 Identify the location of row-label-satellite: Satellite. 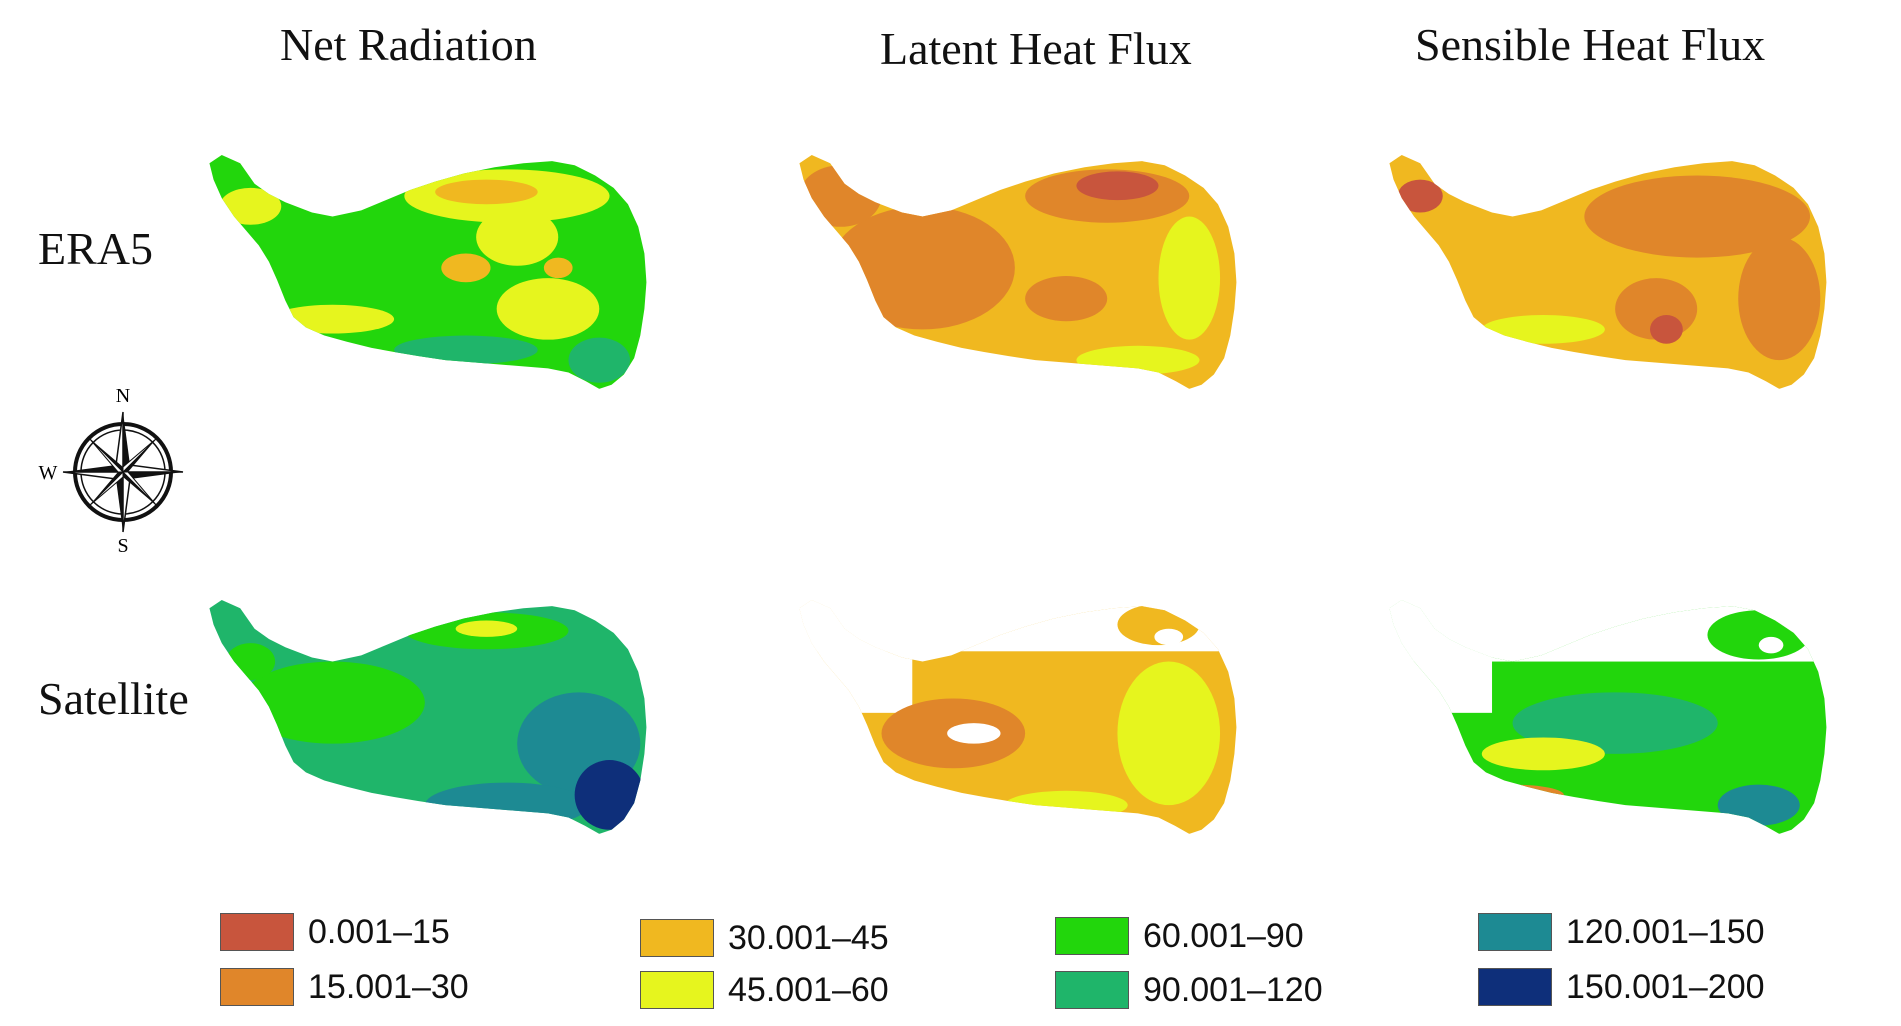
(113, 698).